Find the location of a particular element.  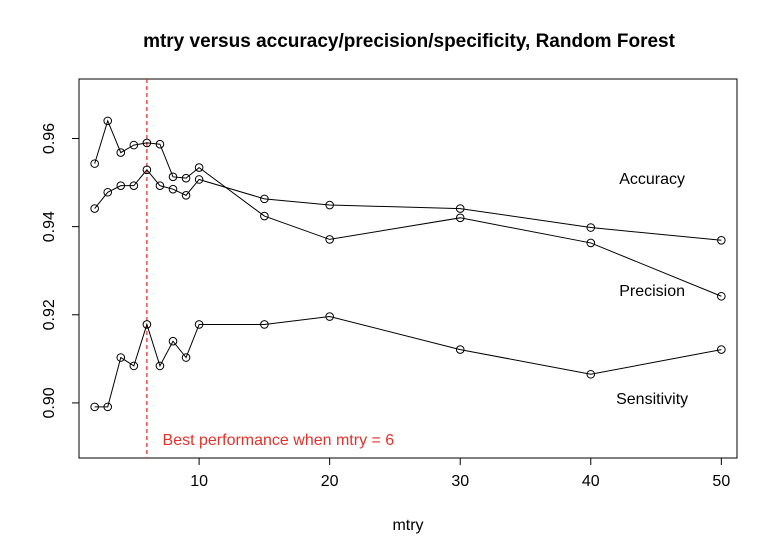

y-axis: 0.90 0.92 0.94 0.96 is located at coordinates (60, 270).